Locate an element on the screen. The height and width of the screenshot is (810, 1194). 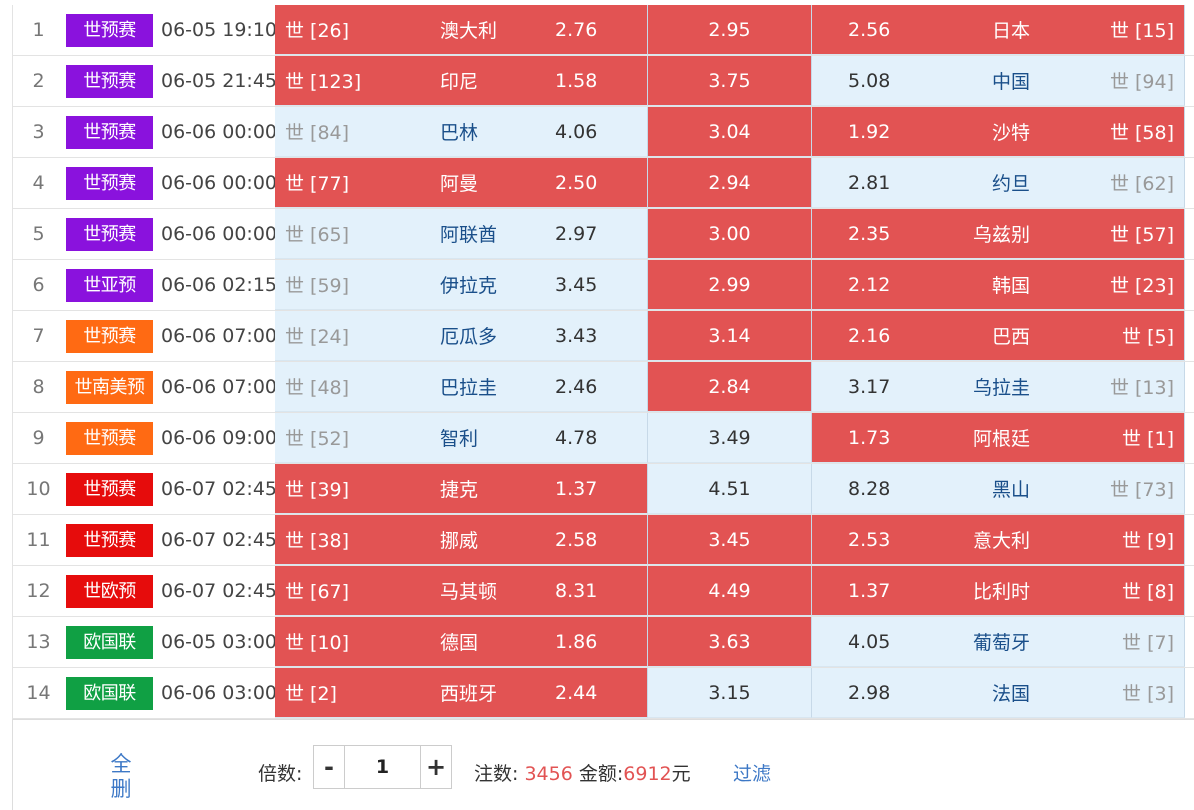
match-number: 1 is located at coordinates (38, 30).